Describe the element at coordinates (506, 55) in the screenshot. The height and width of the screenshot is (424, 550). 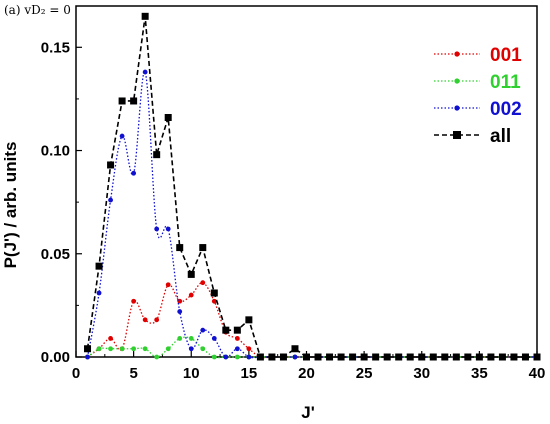
I see `legend-label: 001` at that location.